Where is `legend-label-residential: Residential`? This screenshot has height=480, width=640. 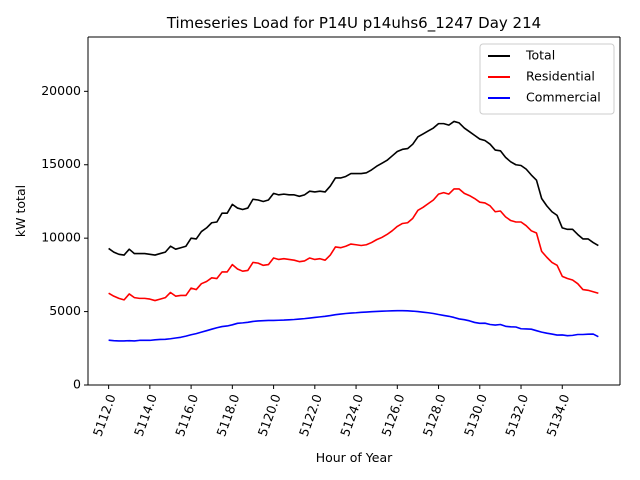 legend-label-residential: Residential is located at coordinates (560, 76).